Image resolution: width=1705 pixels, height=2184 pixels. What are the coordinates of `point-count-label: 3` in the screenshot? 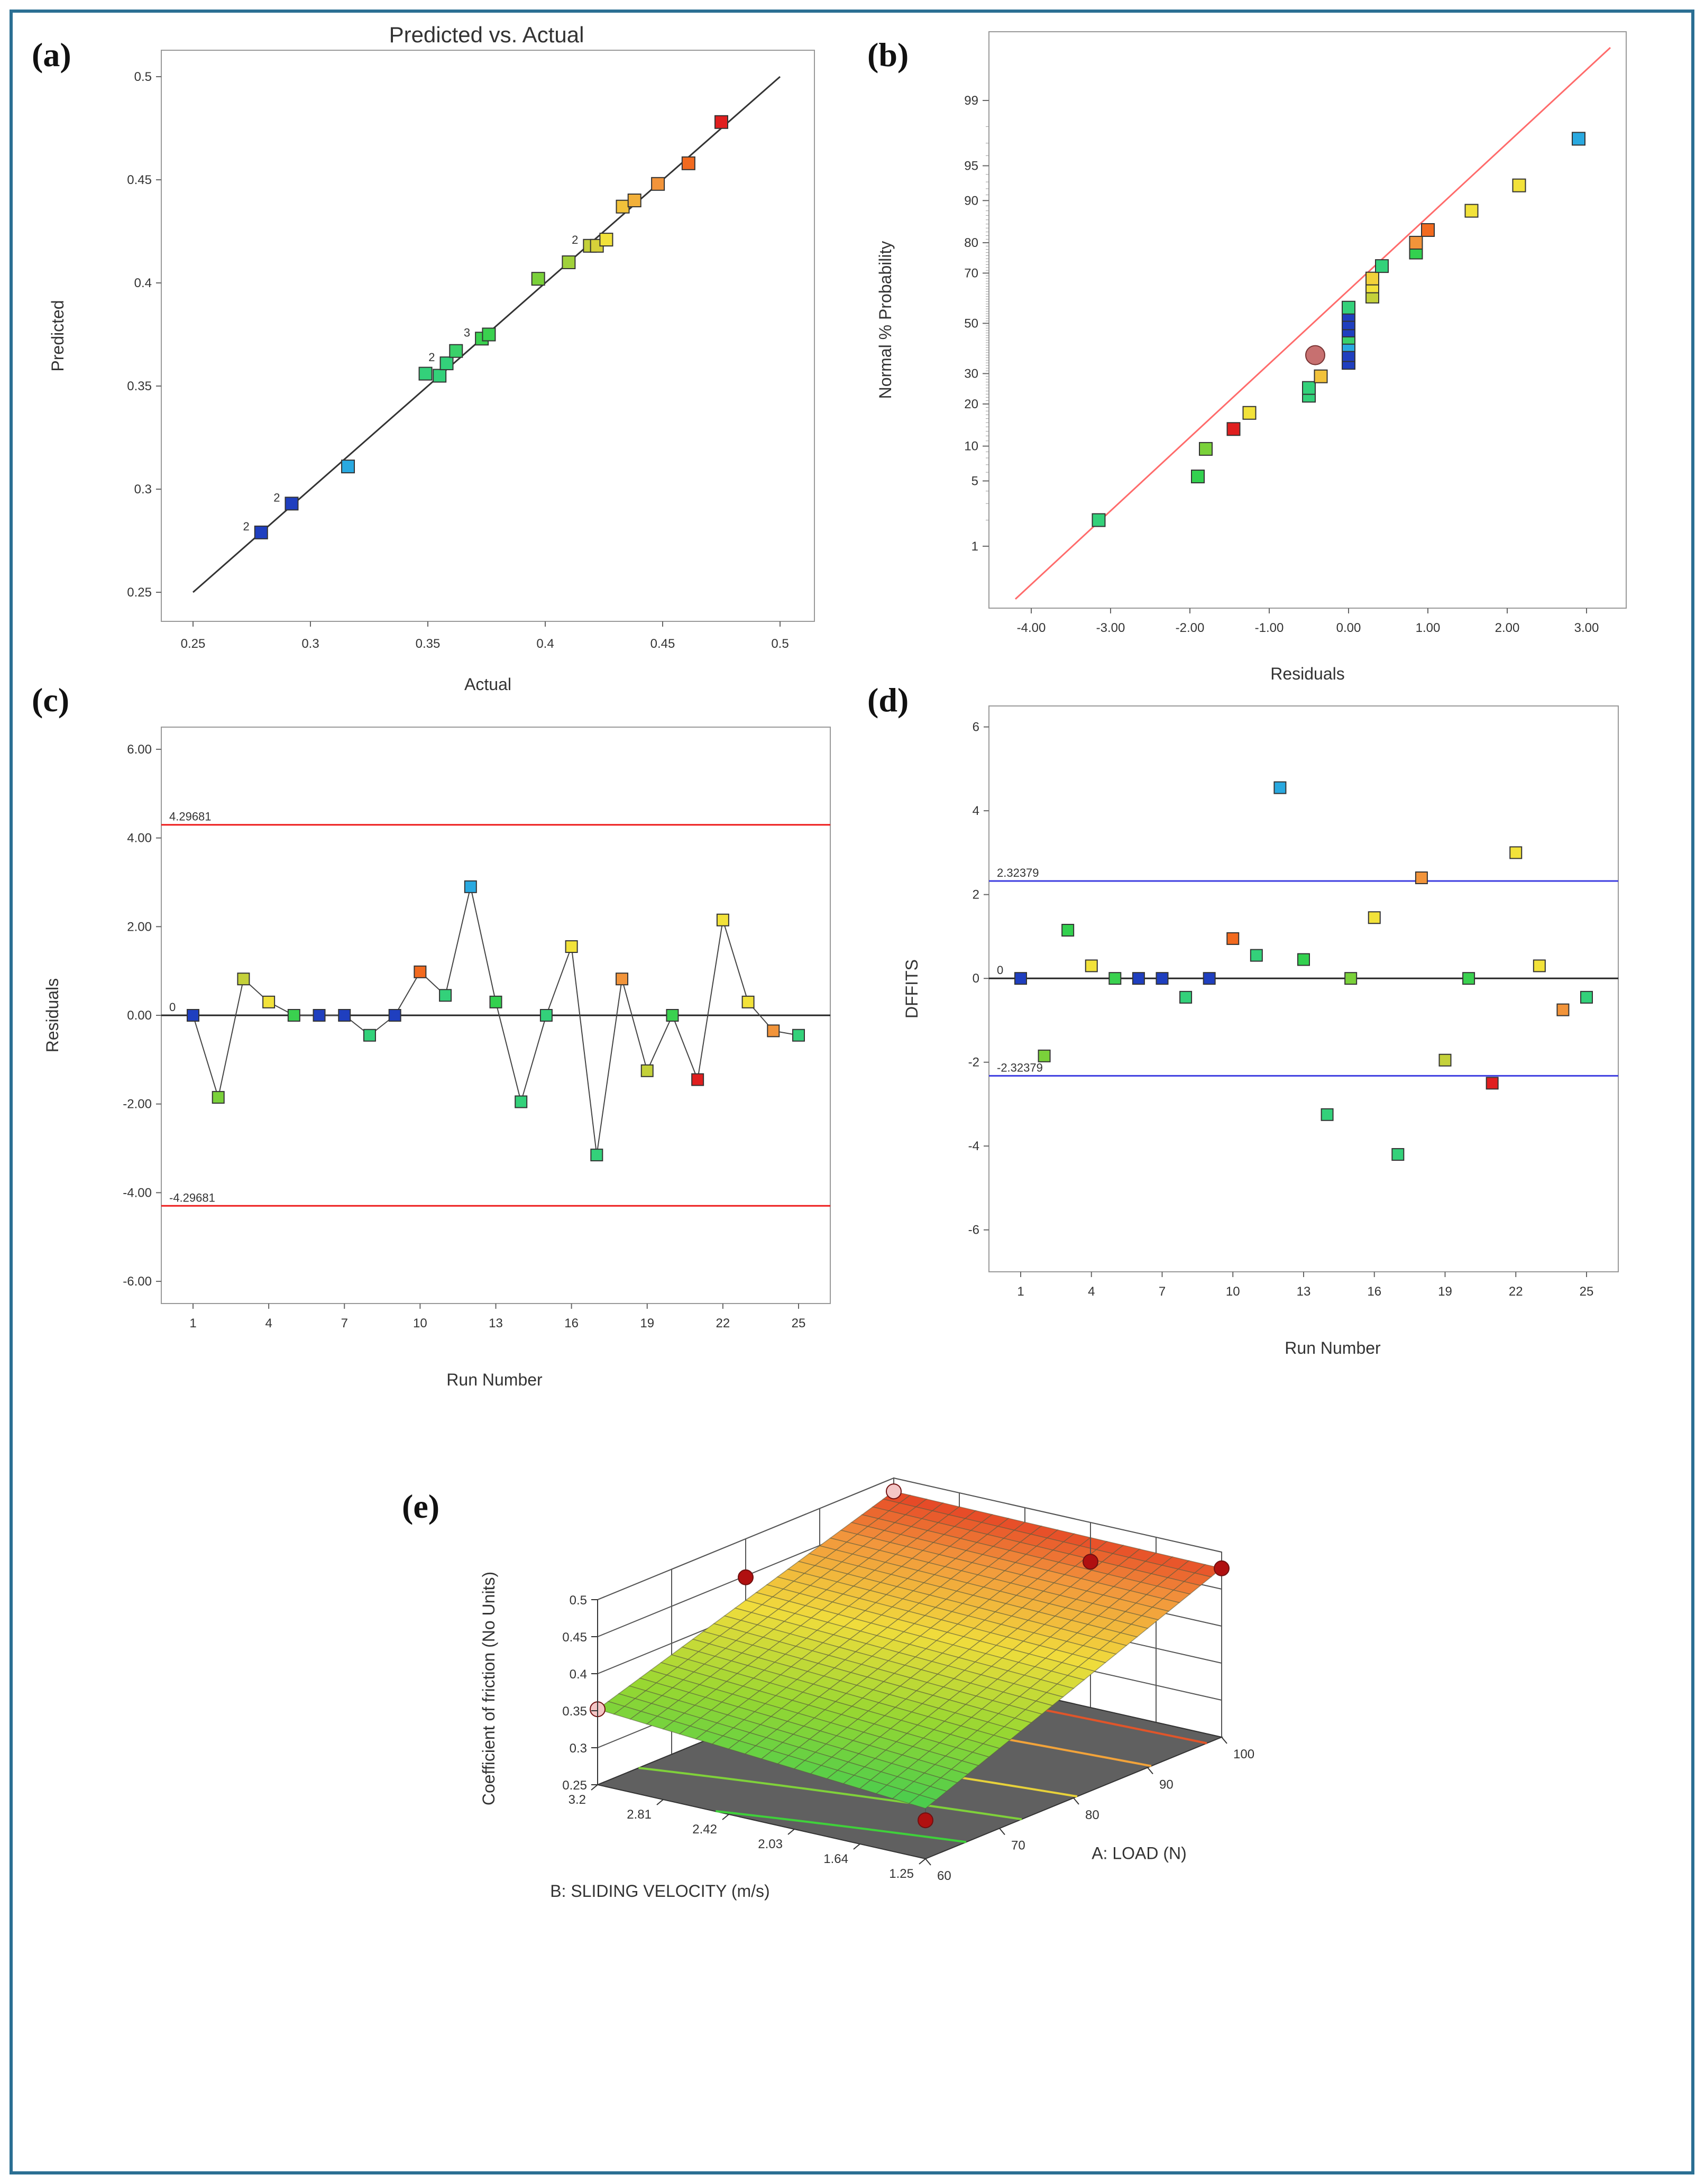 It's located at (467, 332).